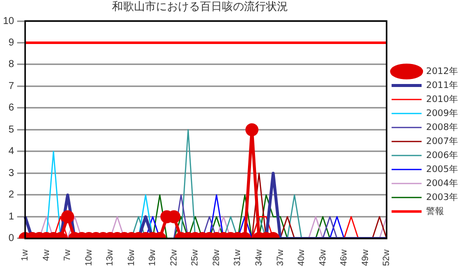  I want to click on legend-label: 2003年, so click(442, 197).